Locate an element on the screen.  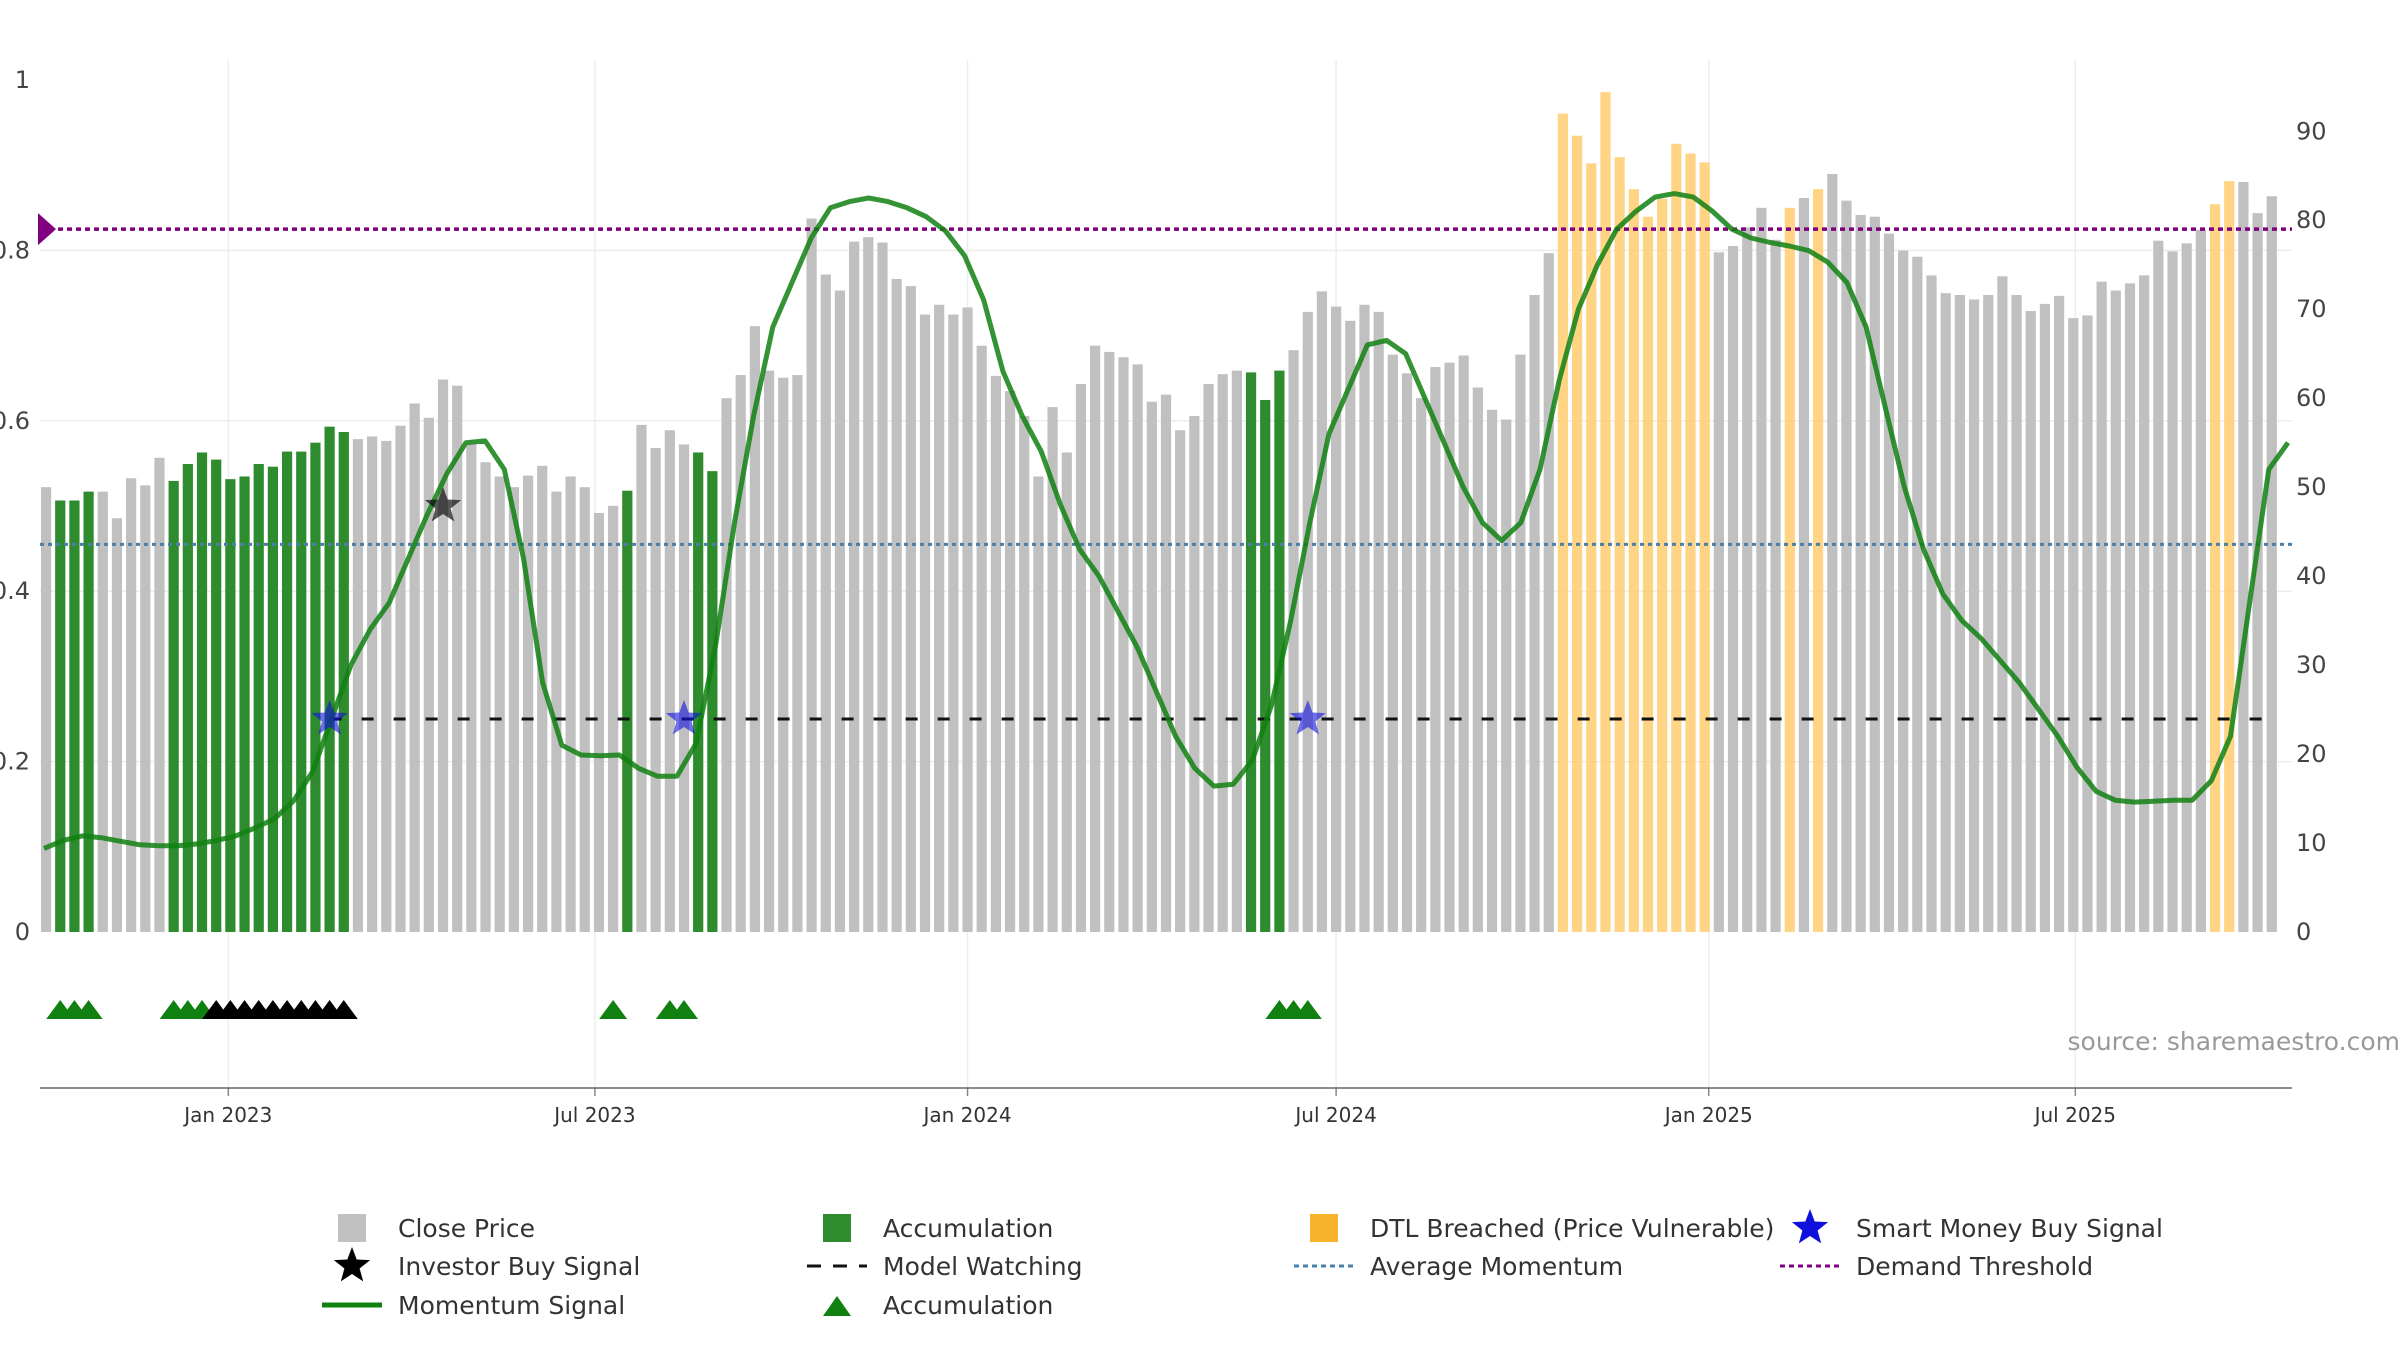
legend-label: Model Watching is located at coordinates (983, 1266).